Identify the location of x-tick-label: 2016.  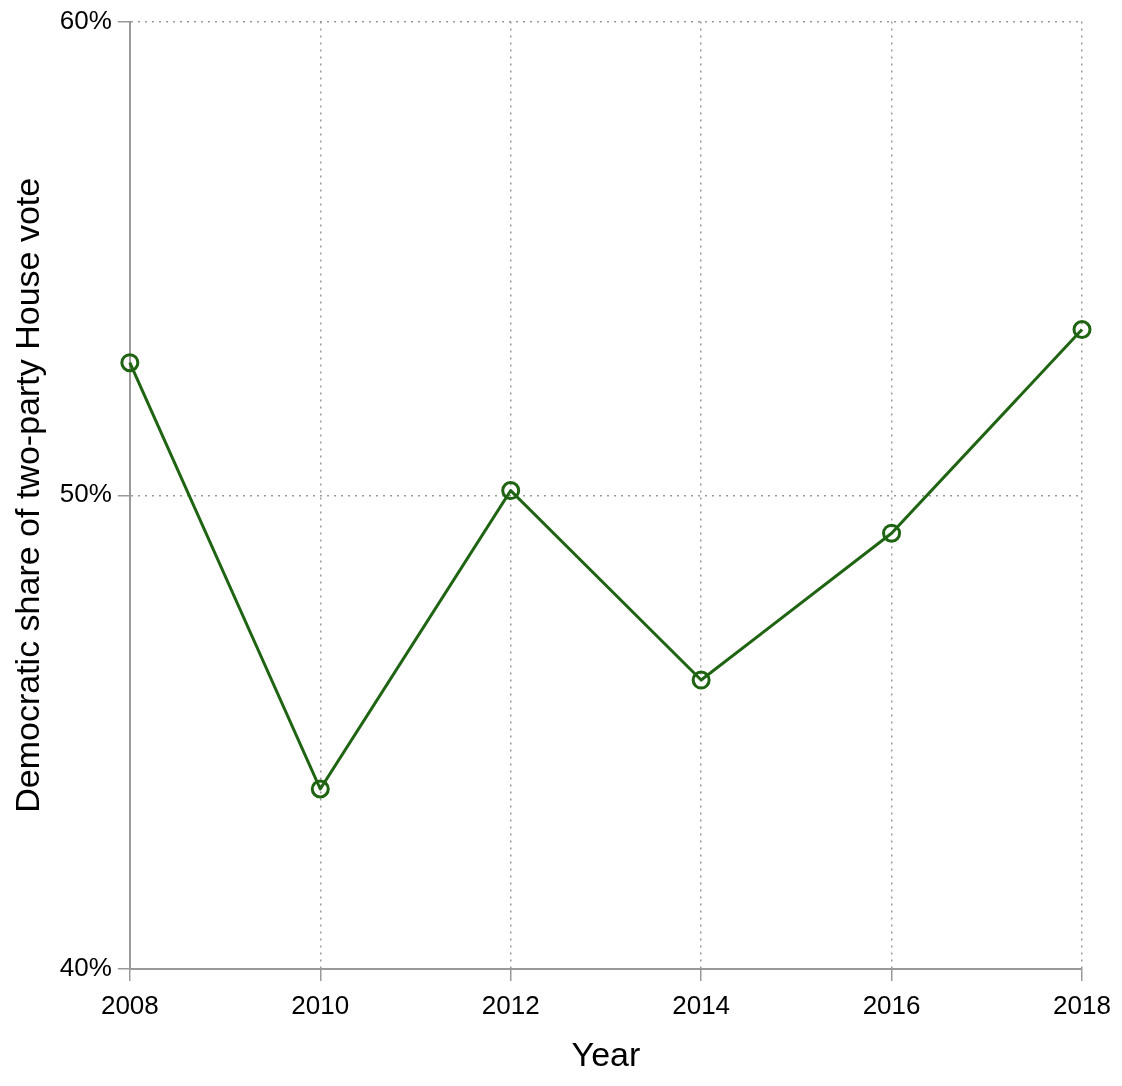
(891, 1004).